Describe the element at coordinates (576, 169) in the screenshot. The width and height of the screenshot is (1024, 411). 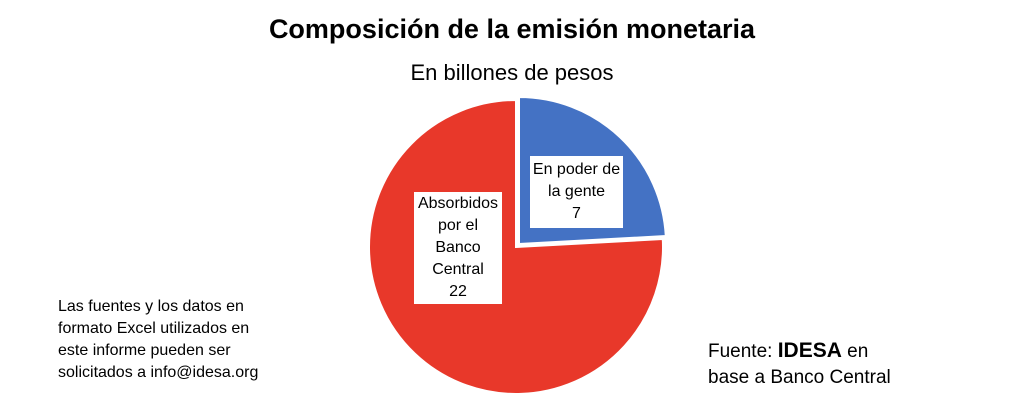
I see `data-label-line: En poder de` at that location.